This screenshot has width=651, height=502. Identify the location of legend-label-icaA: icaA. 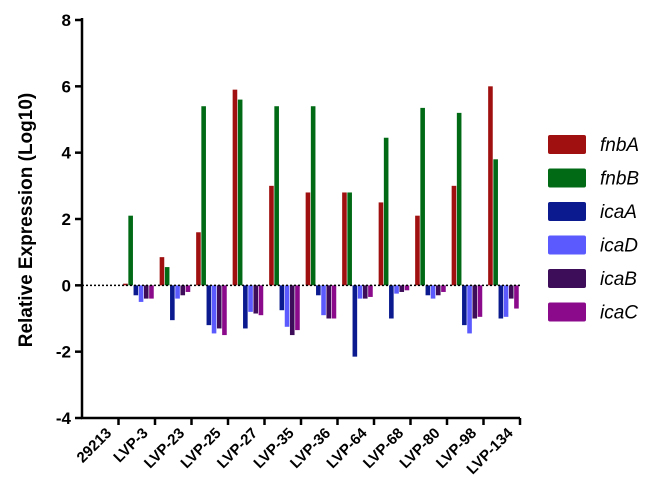
(618, 212).